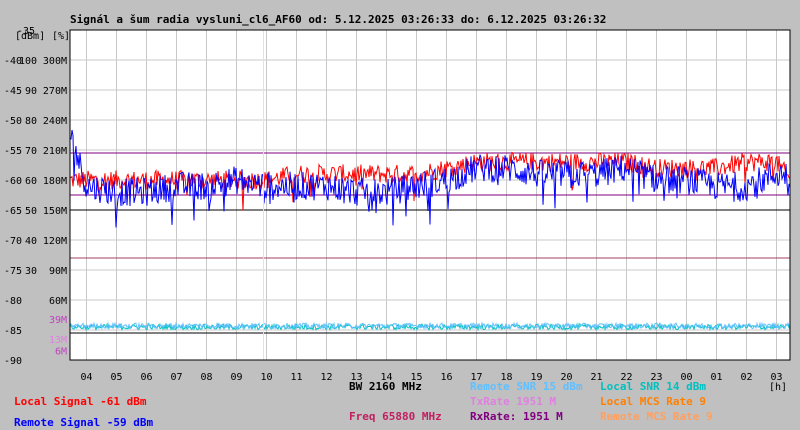 The height and width of the screenshot is (430, 800). What do you see at coordinates (146, 377) in the screenshot?
I see `x-tick-label: 06` at bounding box center [146, 377].